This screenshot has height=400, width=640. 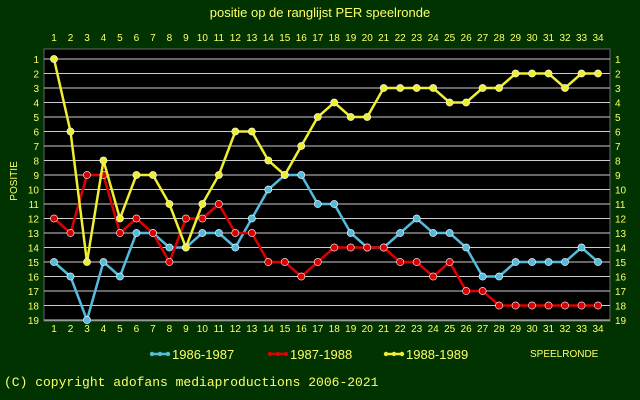 I want to click on y-tick-label-right: 9, so click(x=618, y=176).